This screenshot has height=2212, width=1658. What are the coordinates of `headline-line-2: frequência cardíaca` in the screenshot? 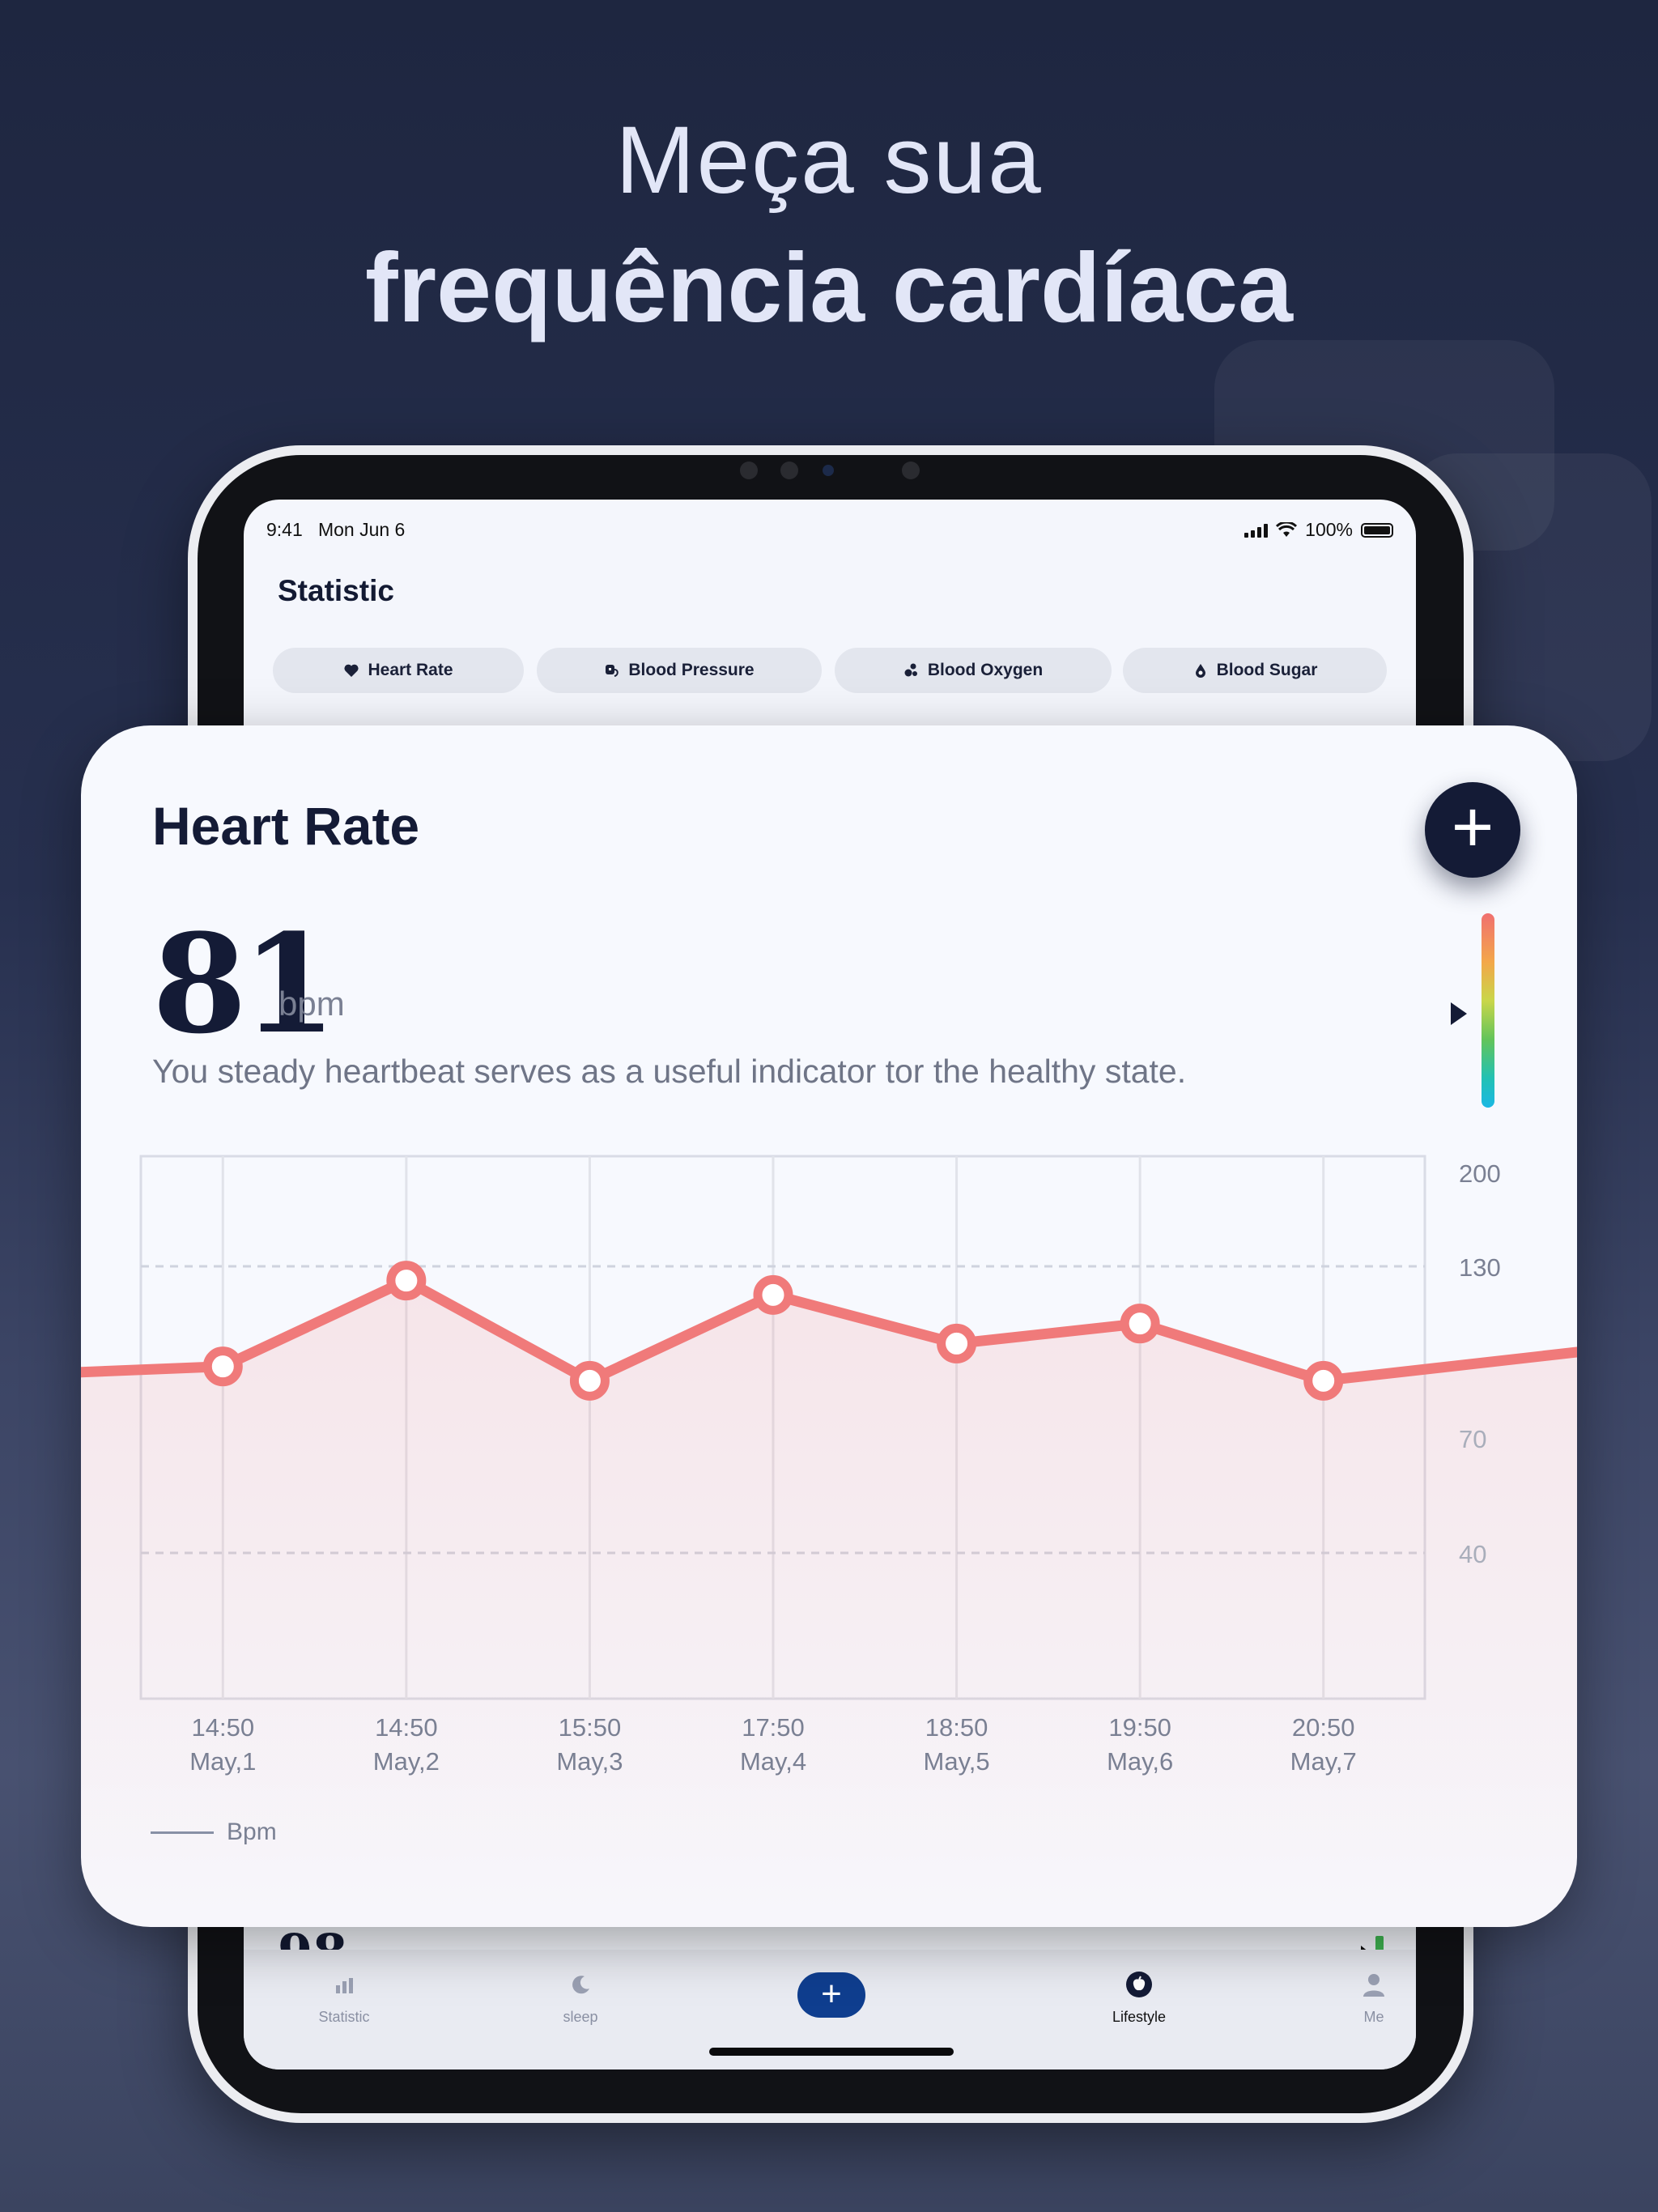 It's located at (828, 287).